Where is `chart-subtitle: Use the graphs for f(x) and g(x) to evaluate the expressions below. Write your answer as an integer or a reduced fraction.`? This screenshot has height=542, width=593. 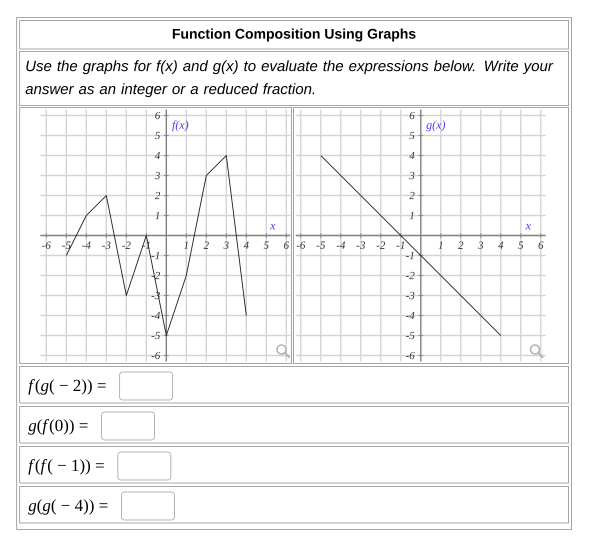
chart-subtitle: Use the graphs for f(x) and g(x) to evaluate the expressions below. Write your answer as an integer or a reduced fraction. is located at coordinates (290, 79).